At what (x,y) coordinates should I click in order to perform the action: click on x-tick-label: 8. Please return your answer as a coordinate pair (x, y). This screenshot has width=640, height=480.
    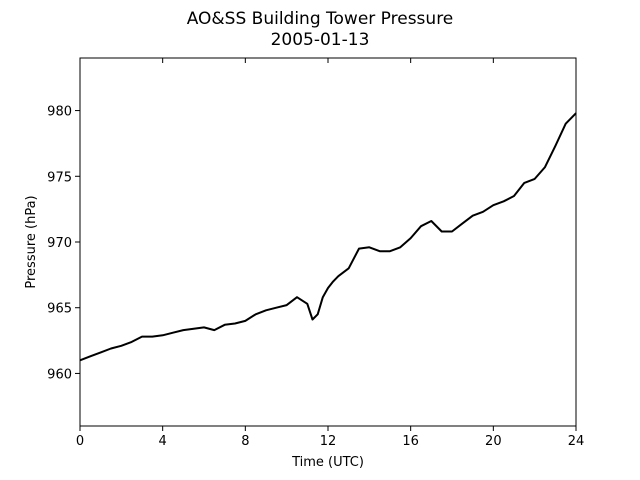
    Looking at the image, I should click on (245, 441).